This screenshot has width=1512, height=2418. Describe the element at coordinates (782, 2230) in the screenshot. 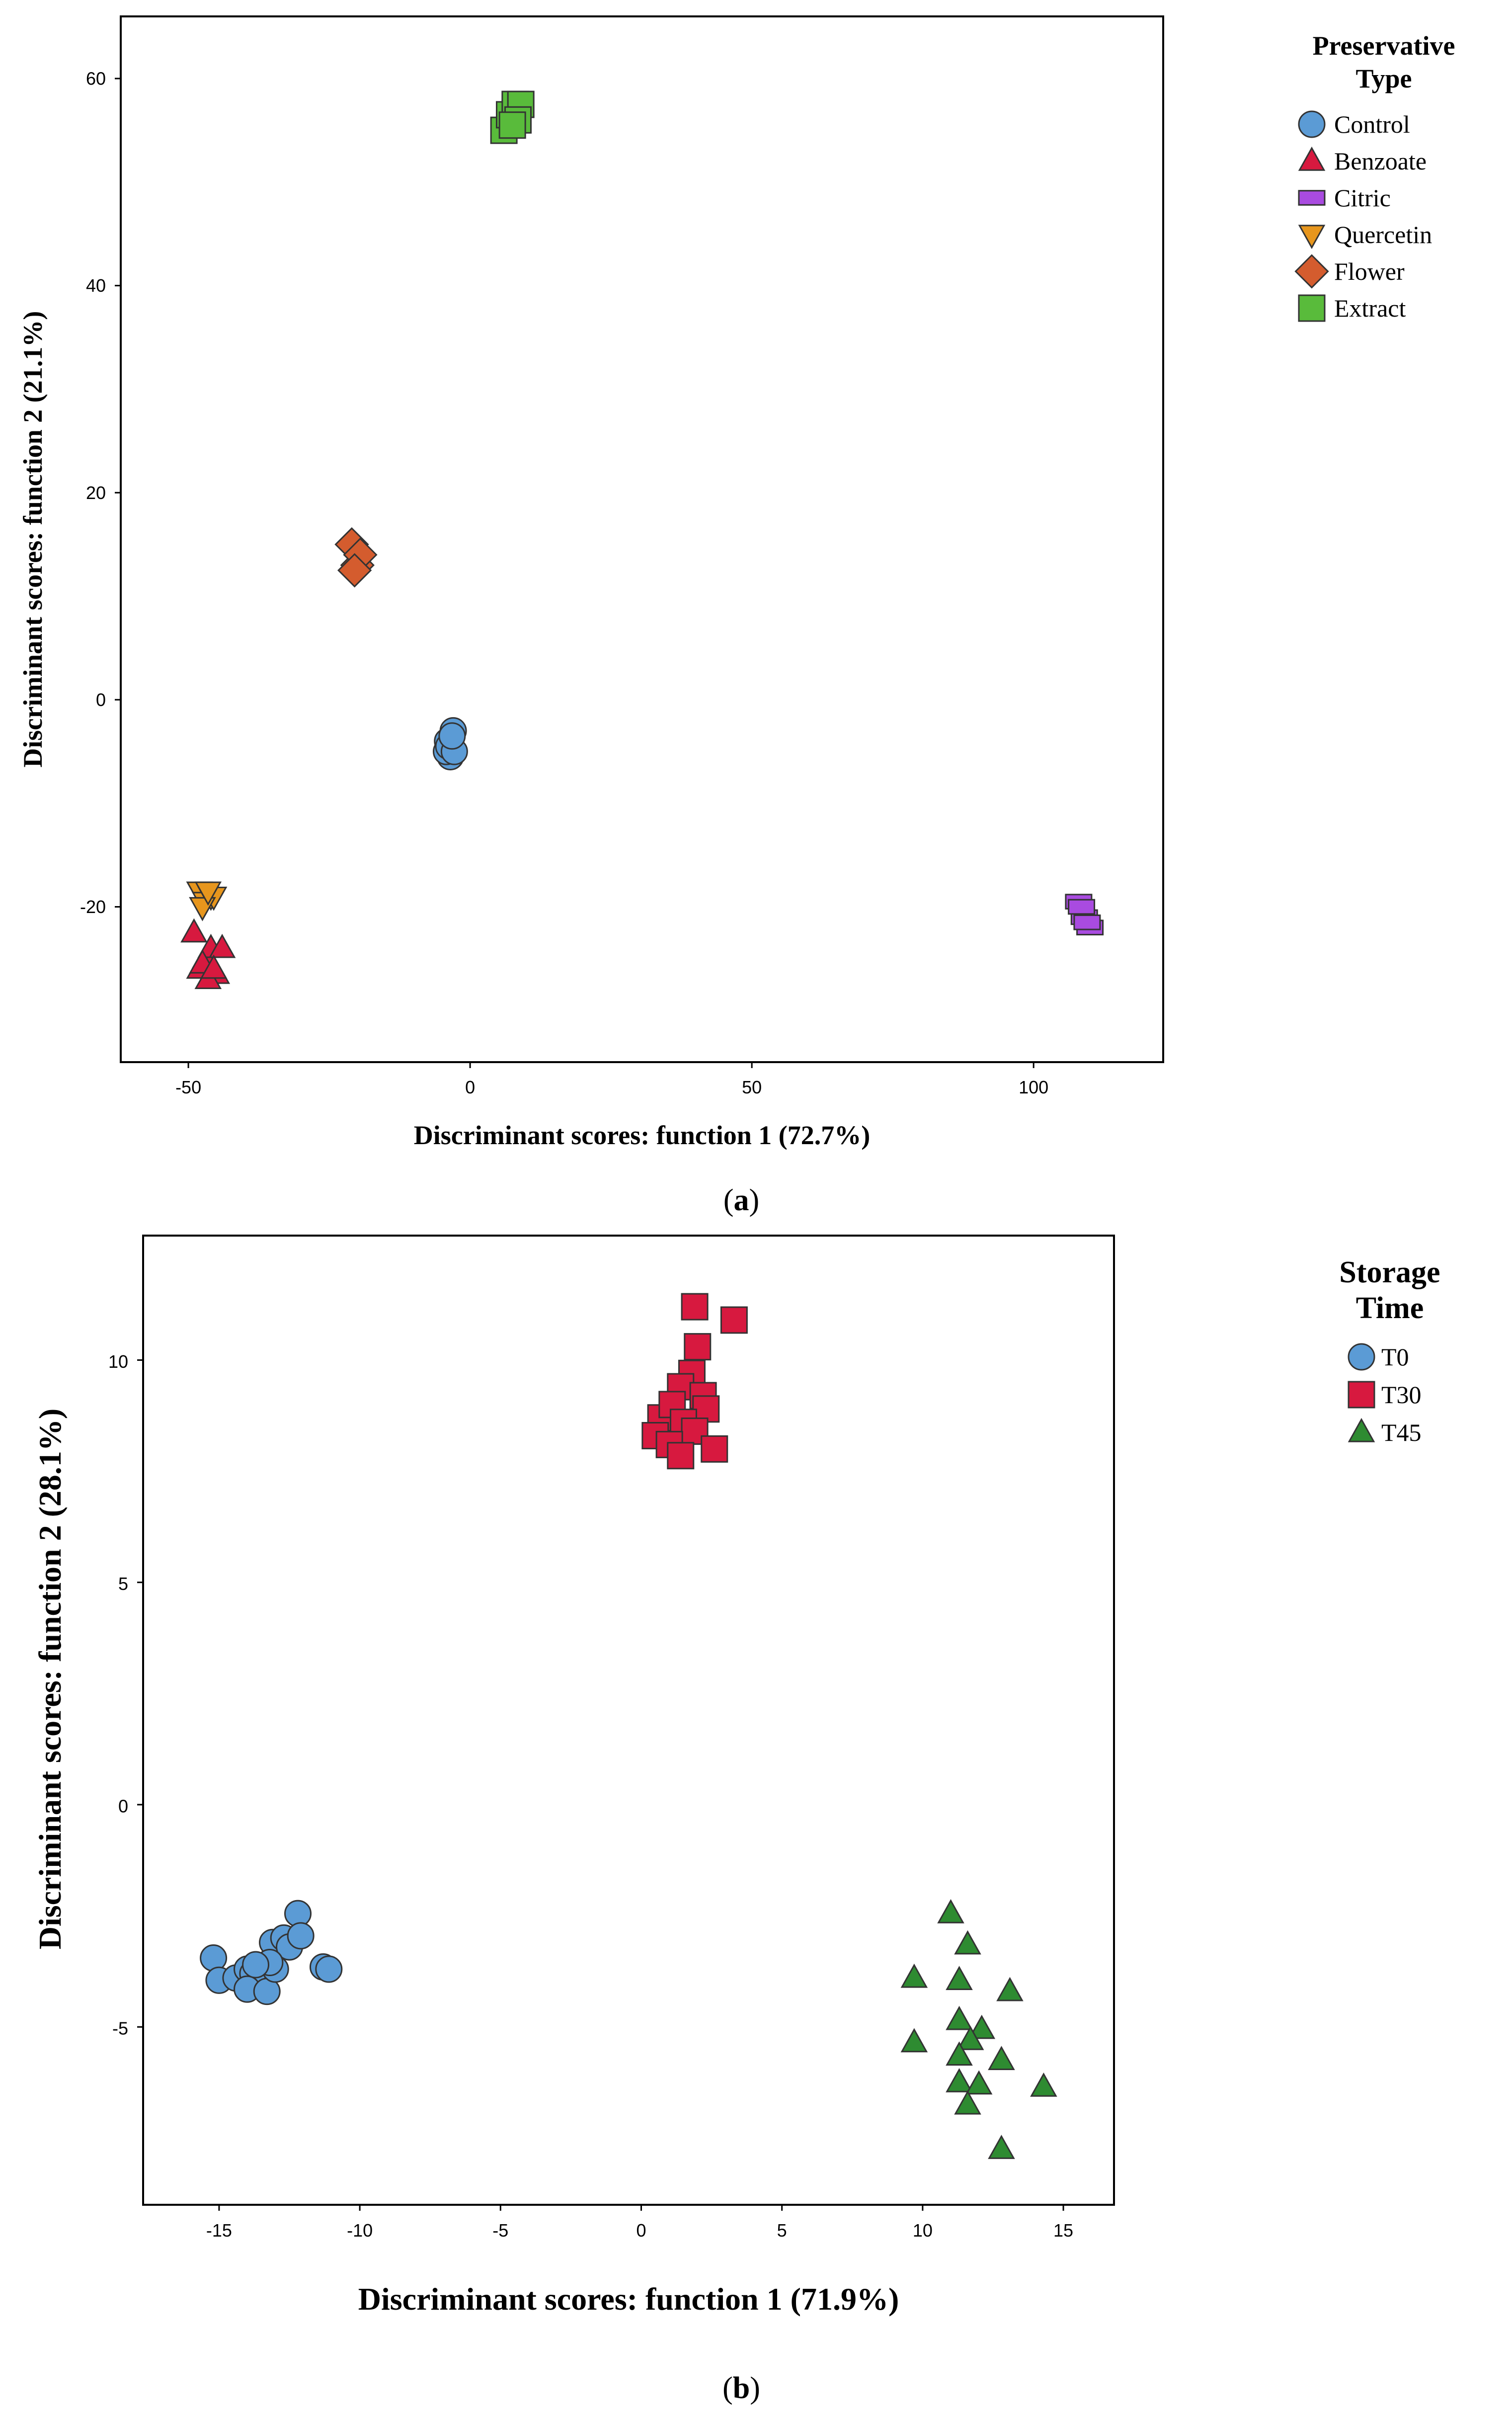

I see `x-tick-label: 5` at that location.